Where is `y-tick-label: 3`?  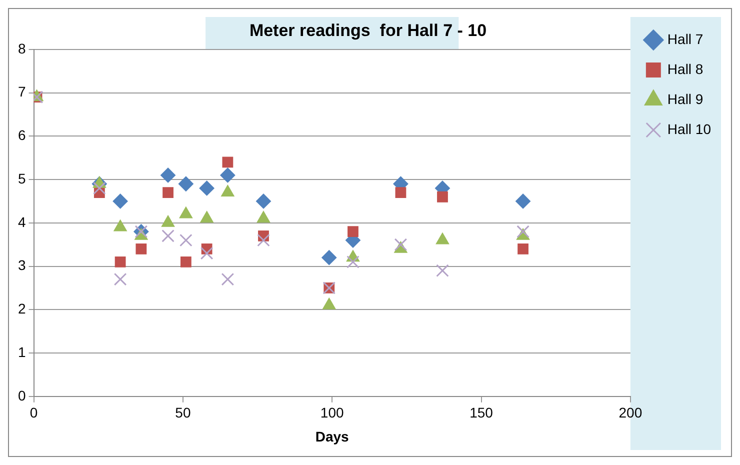
y-tick-label: 3 is located at coordinates (22, 265).